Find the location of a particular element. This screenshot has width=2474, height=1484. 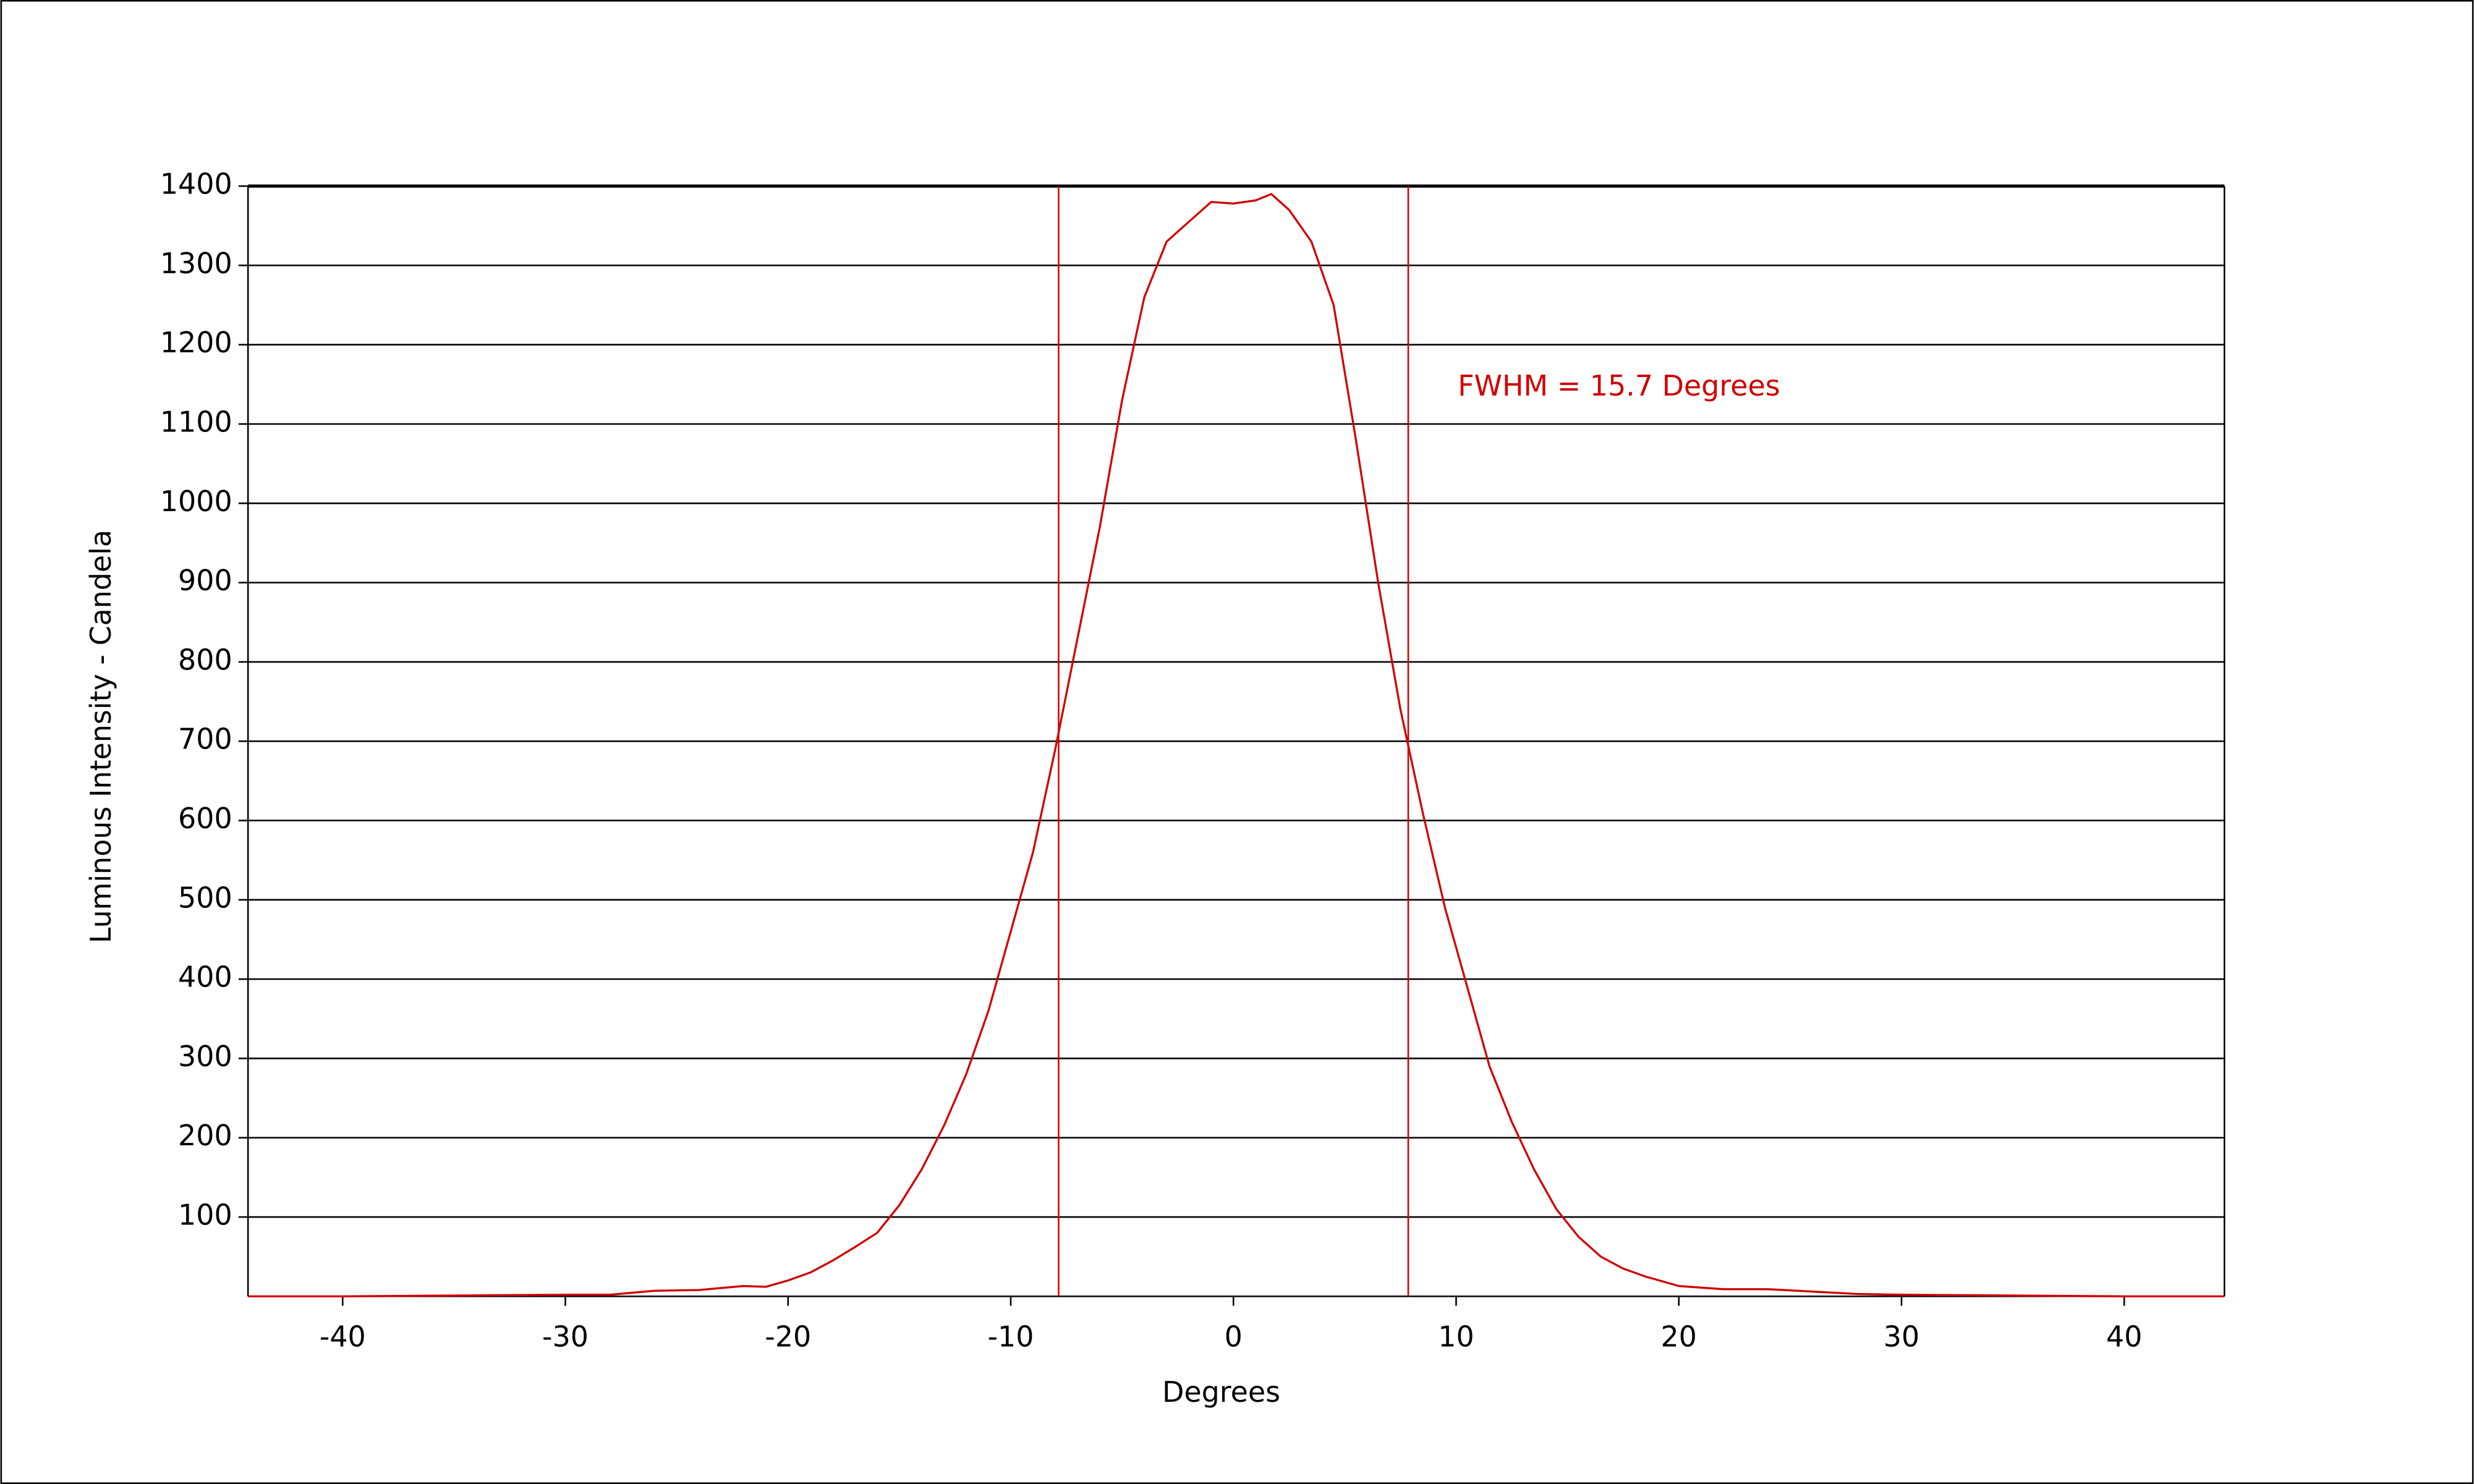

y-tick-label: 900 is located at coordinates (205, 580).